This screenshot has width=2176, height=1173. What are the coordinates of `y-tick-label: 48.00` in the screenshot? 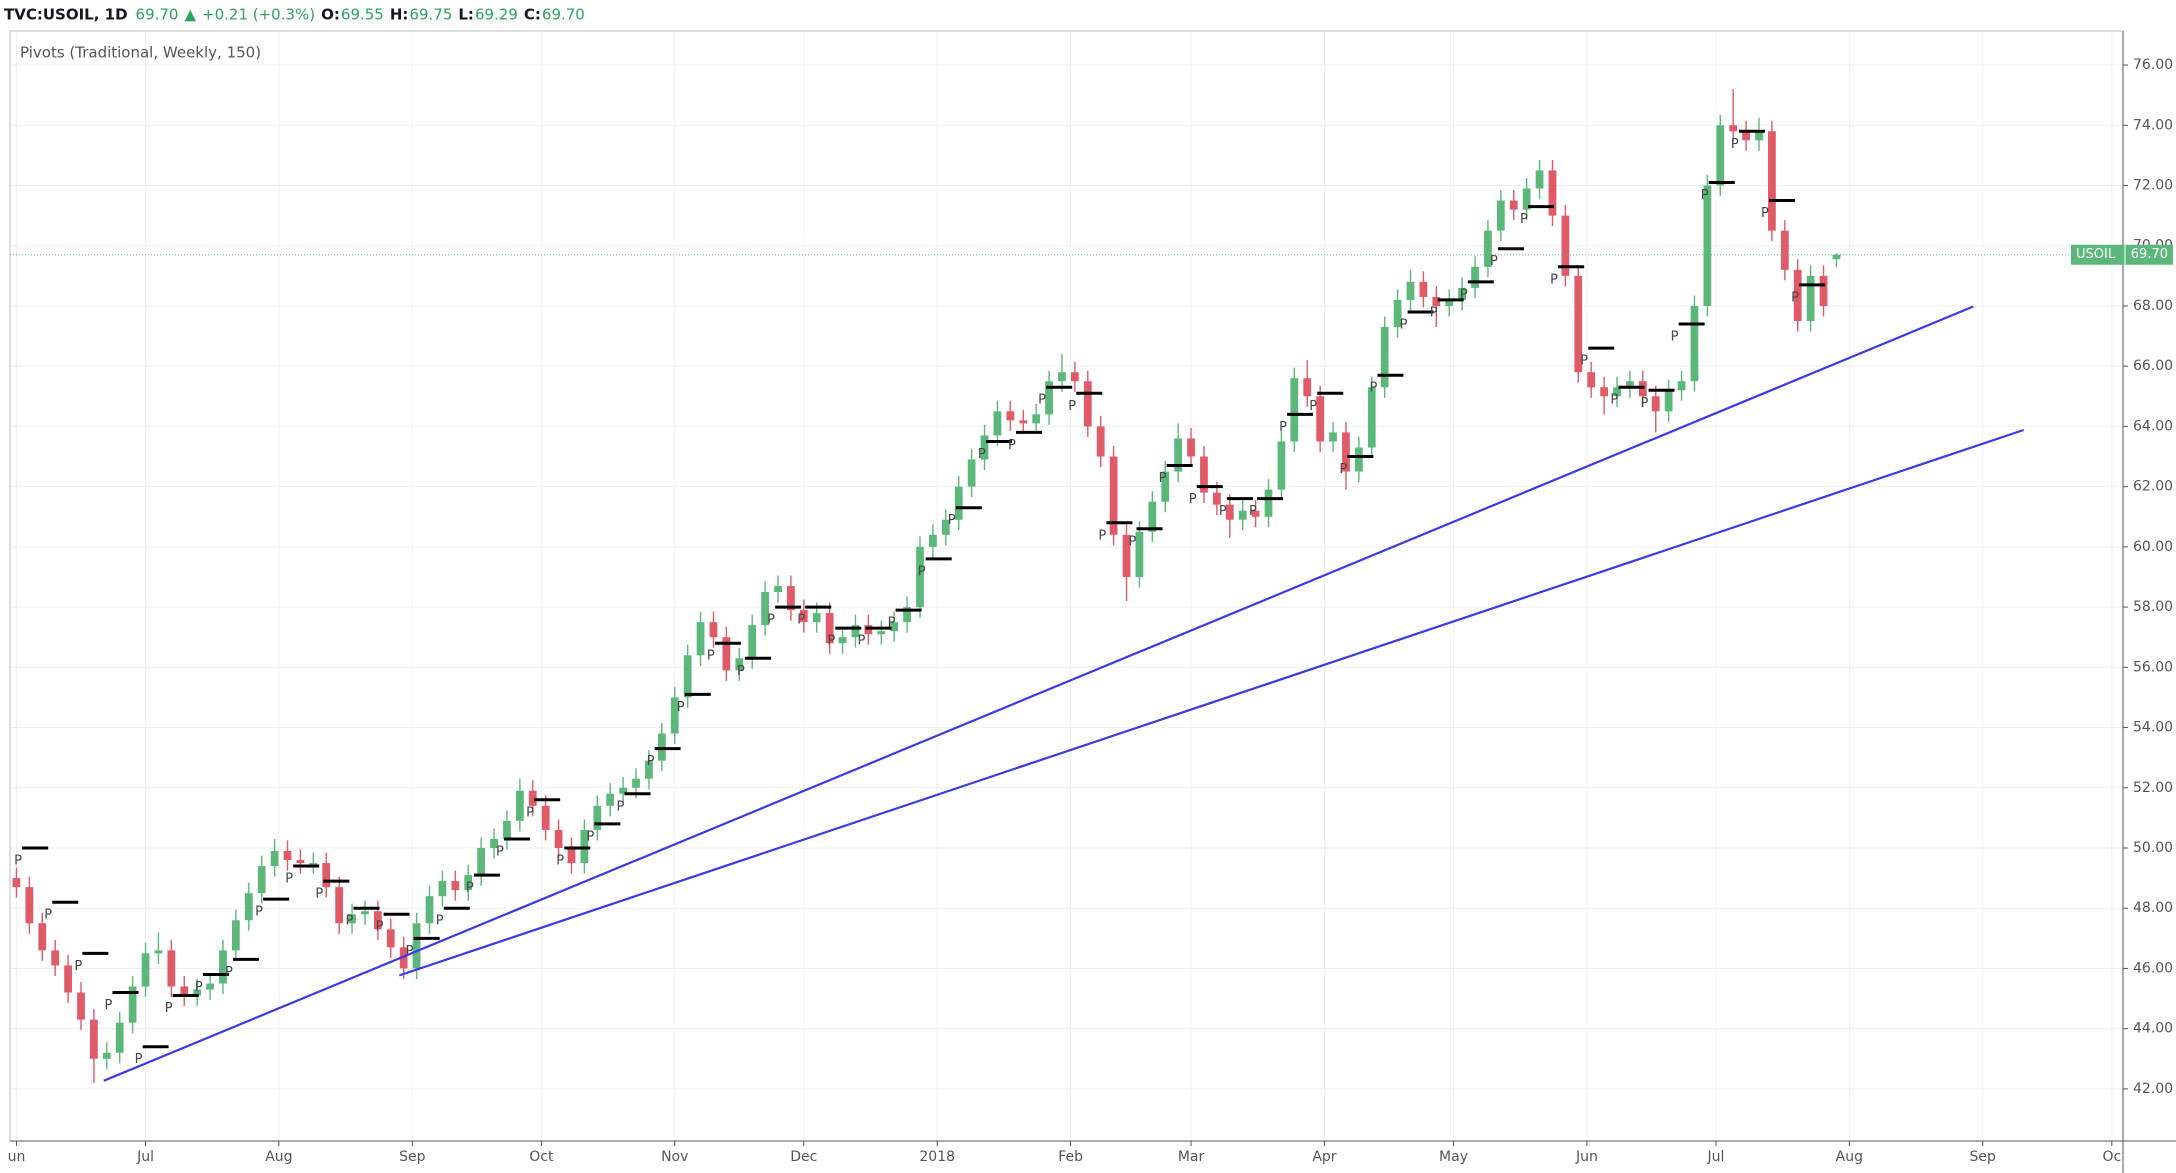 It's located at (2153, 908).